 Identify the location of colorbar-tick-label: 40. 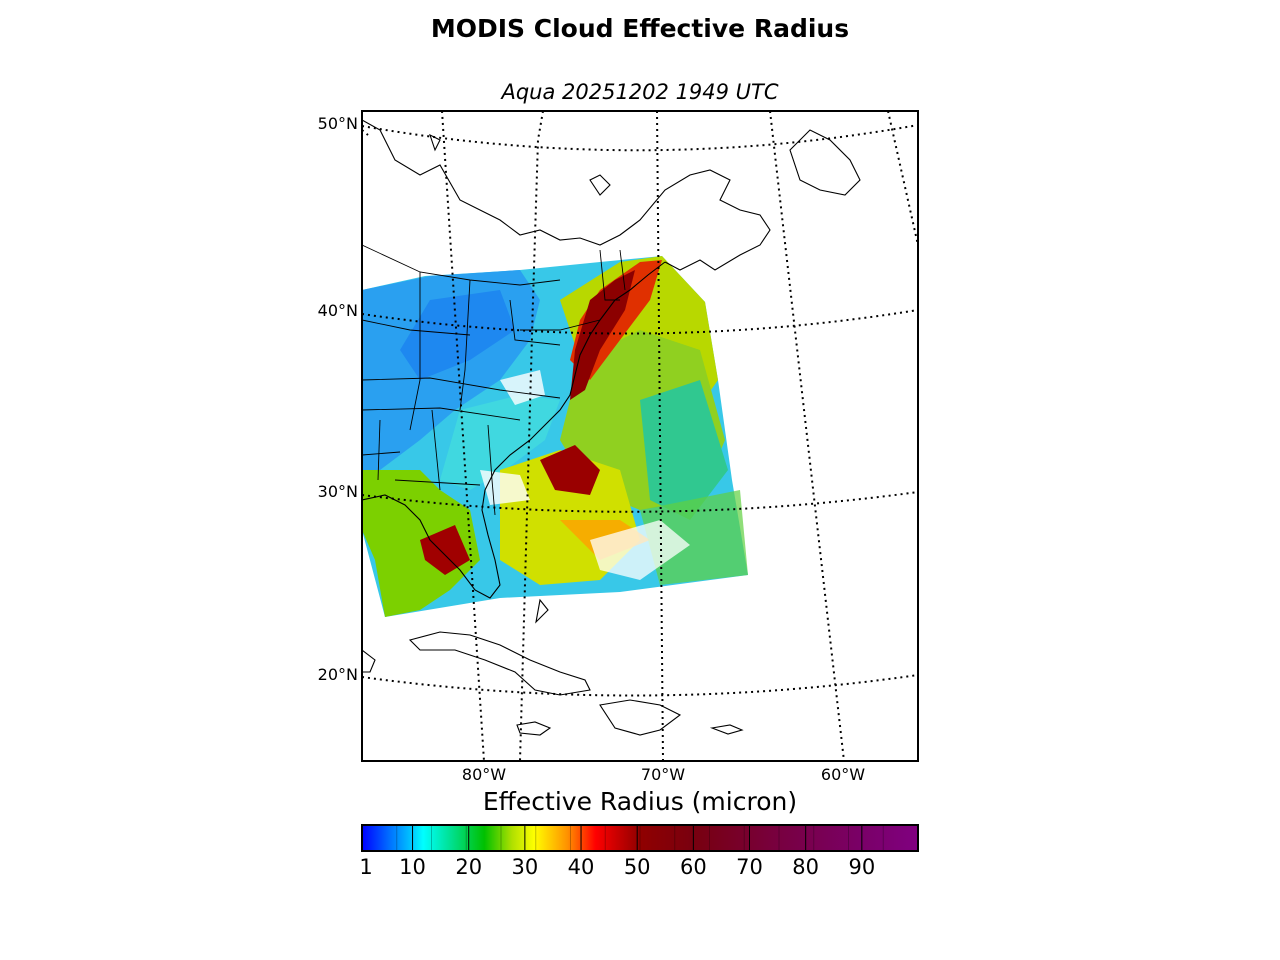
(581, 867).